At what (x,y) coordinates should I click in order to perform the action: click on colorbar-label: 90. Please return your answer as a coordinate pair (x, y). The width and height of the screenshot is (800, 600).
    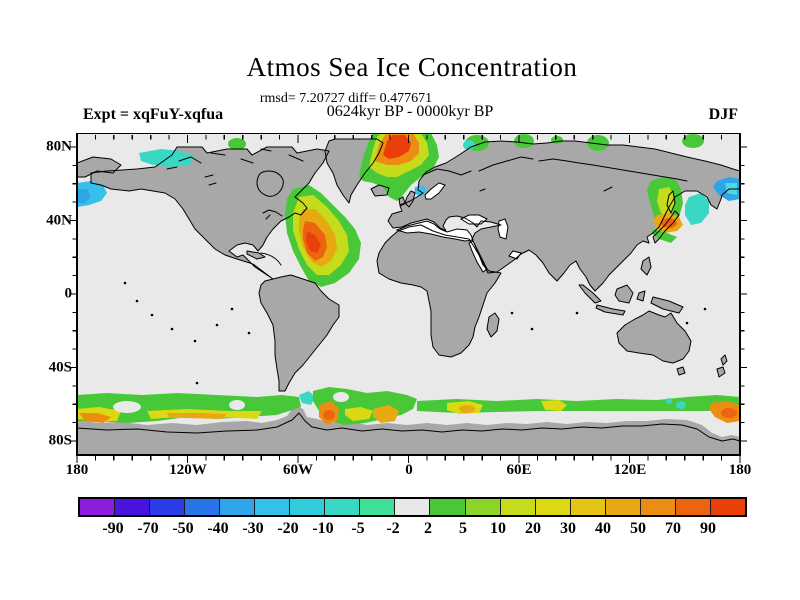
    Looking at the image, I should click on (708, 528).